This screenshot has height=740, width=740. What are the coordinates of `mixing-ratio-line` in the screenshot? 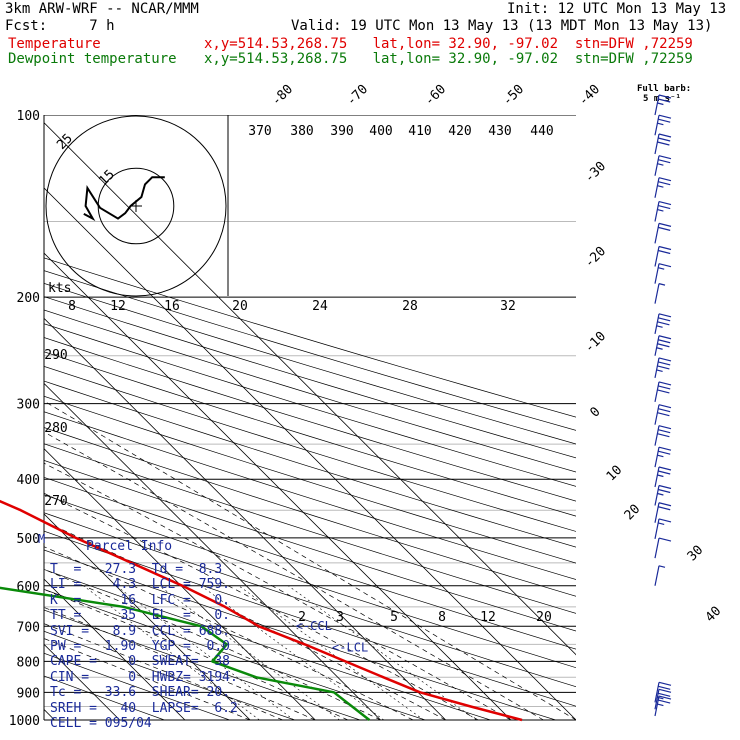 It's located at (249, 652).